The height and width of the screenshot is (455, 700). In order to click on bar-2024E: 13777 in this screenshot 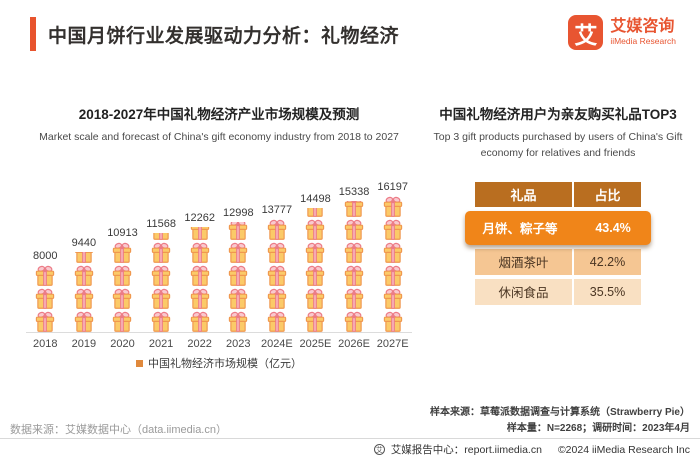, I will do `click(277, 268)`.